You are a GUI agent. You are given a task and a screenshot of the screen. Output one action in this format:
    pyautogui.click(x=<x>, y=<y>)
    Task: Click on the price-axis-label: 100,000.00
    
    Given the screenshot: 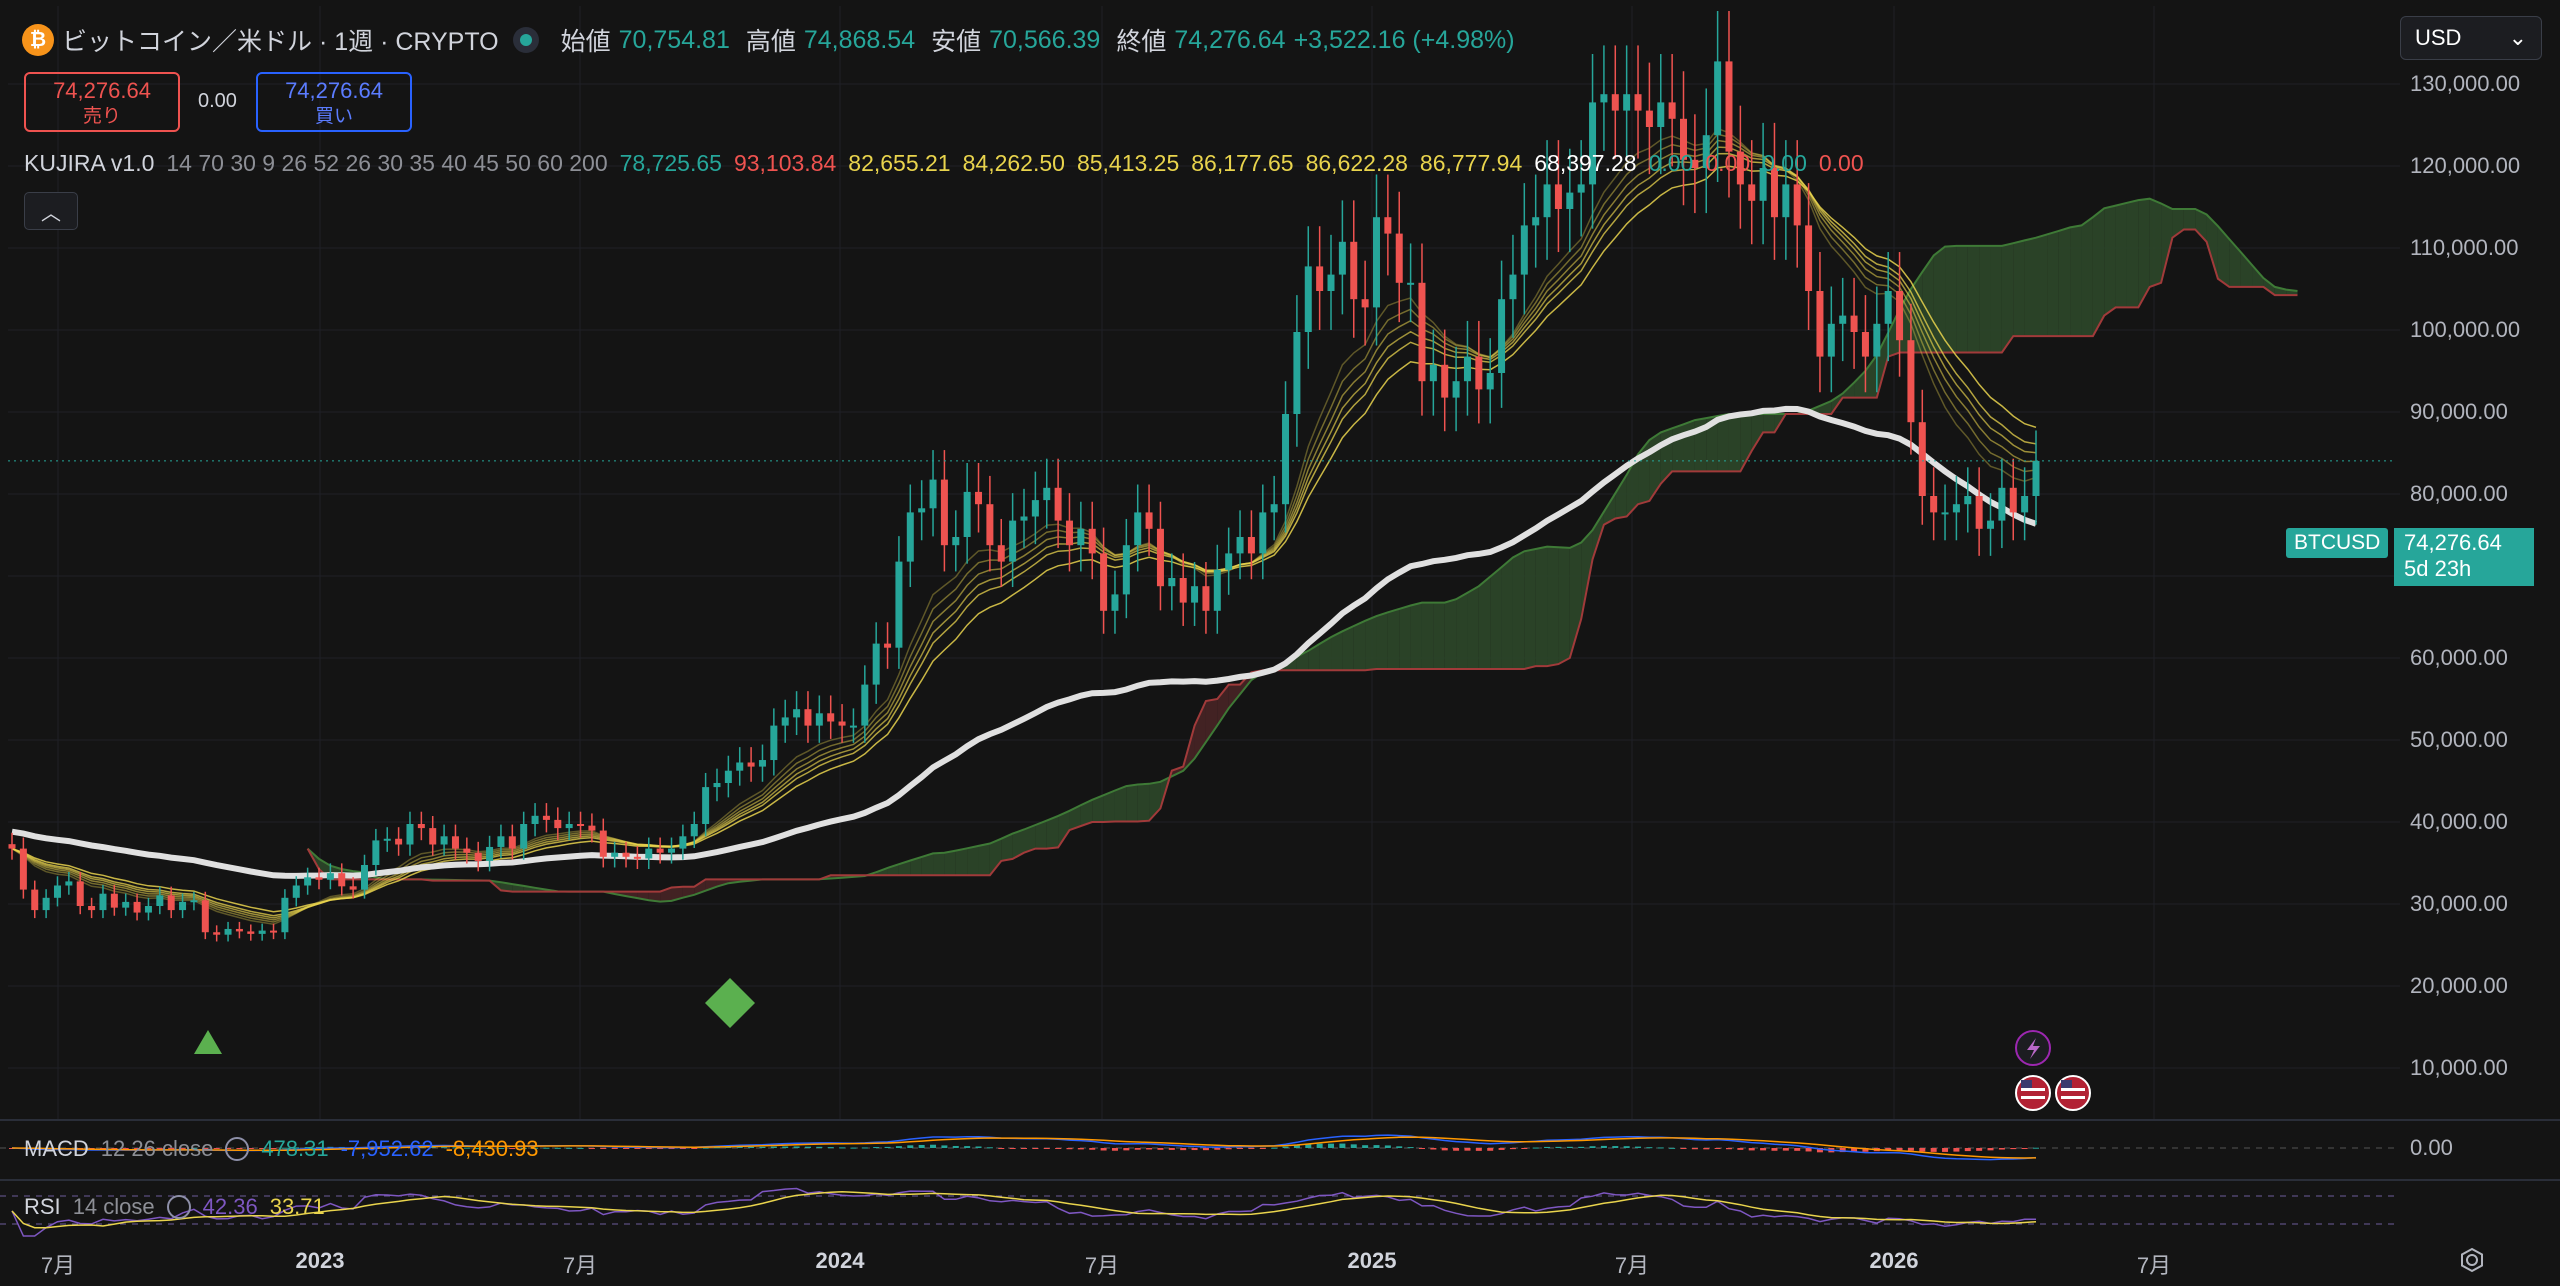 What is the action you would take?
    pyautogui.click(x=2465, y=329)
    